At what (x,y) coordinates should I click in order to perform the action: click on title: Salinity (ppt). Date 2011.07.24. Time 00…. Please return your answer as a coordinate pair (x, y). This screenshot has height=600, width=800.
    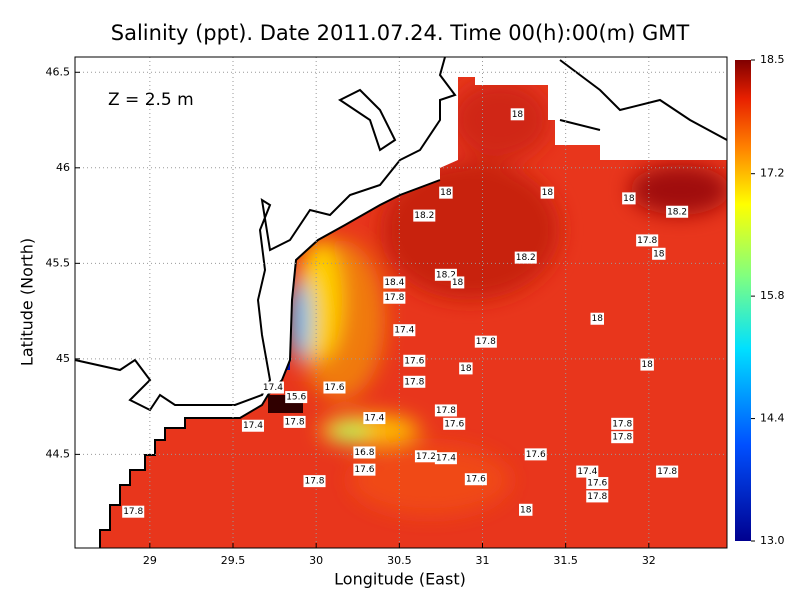
    Looking at the image, I should click on (400, 33).